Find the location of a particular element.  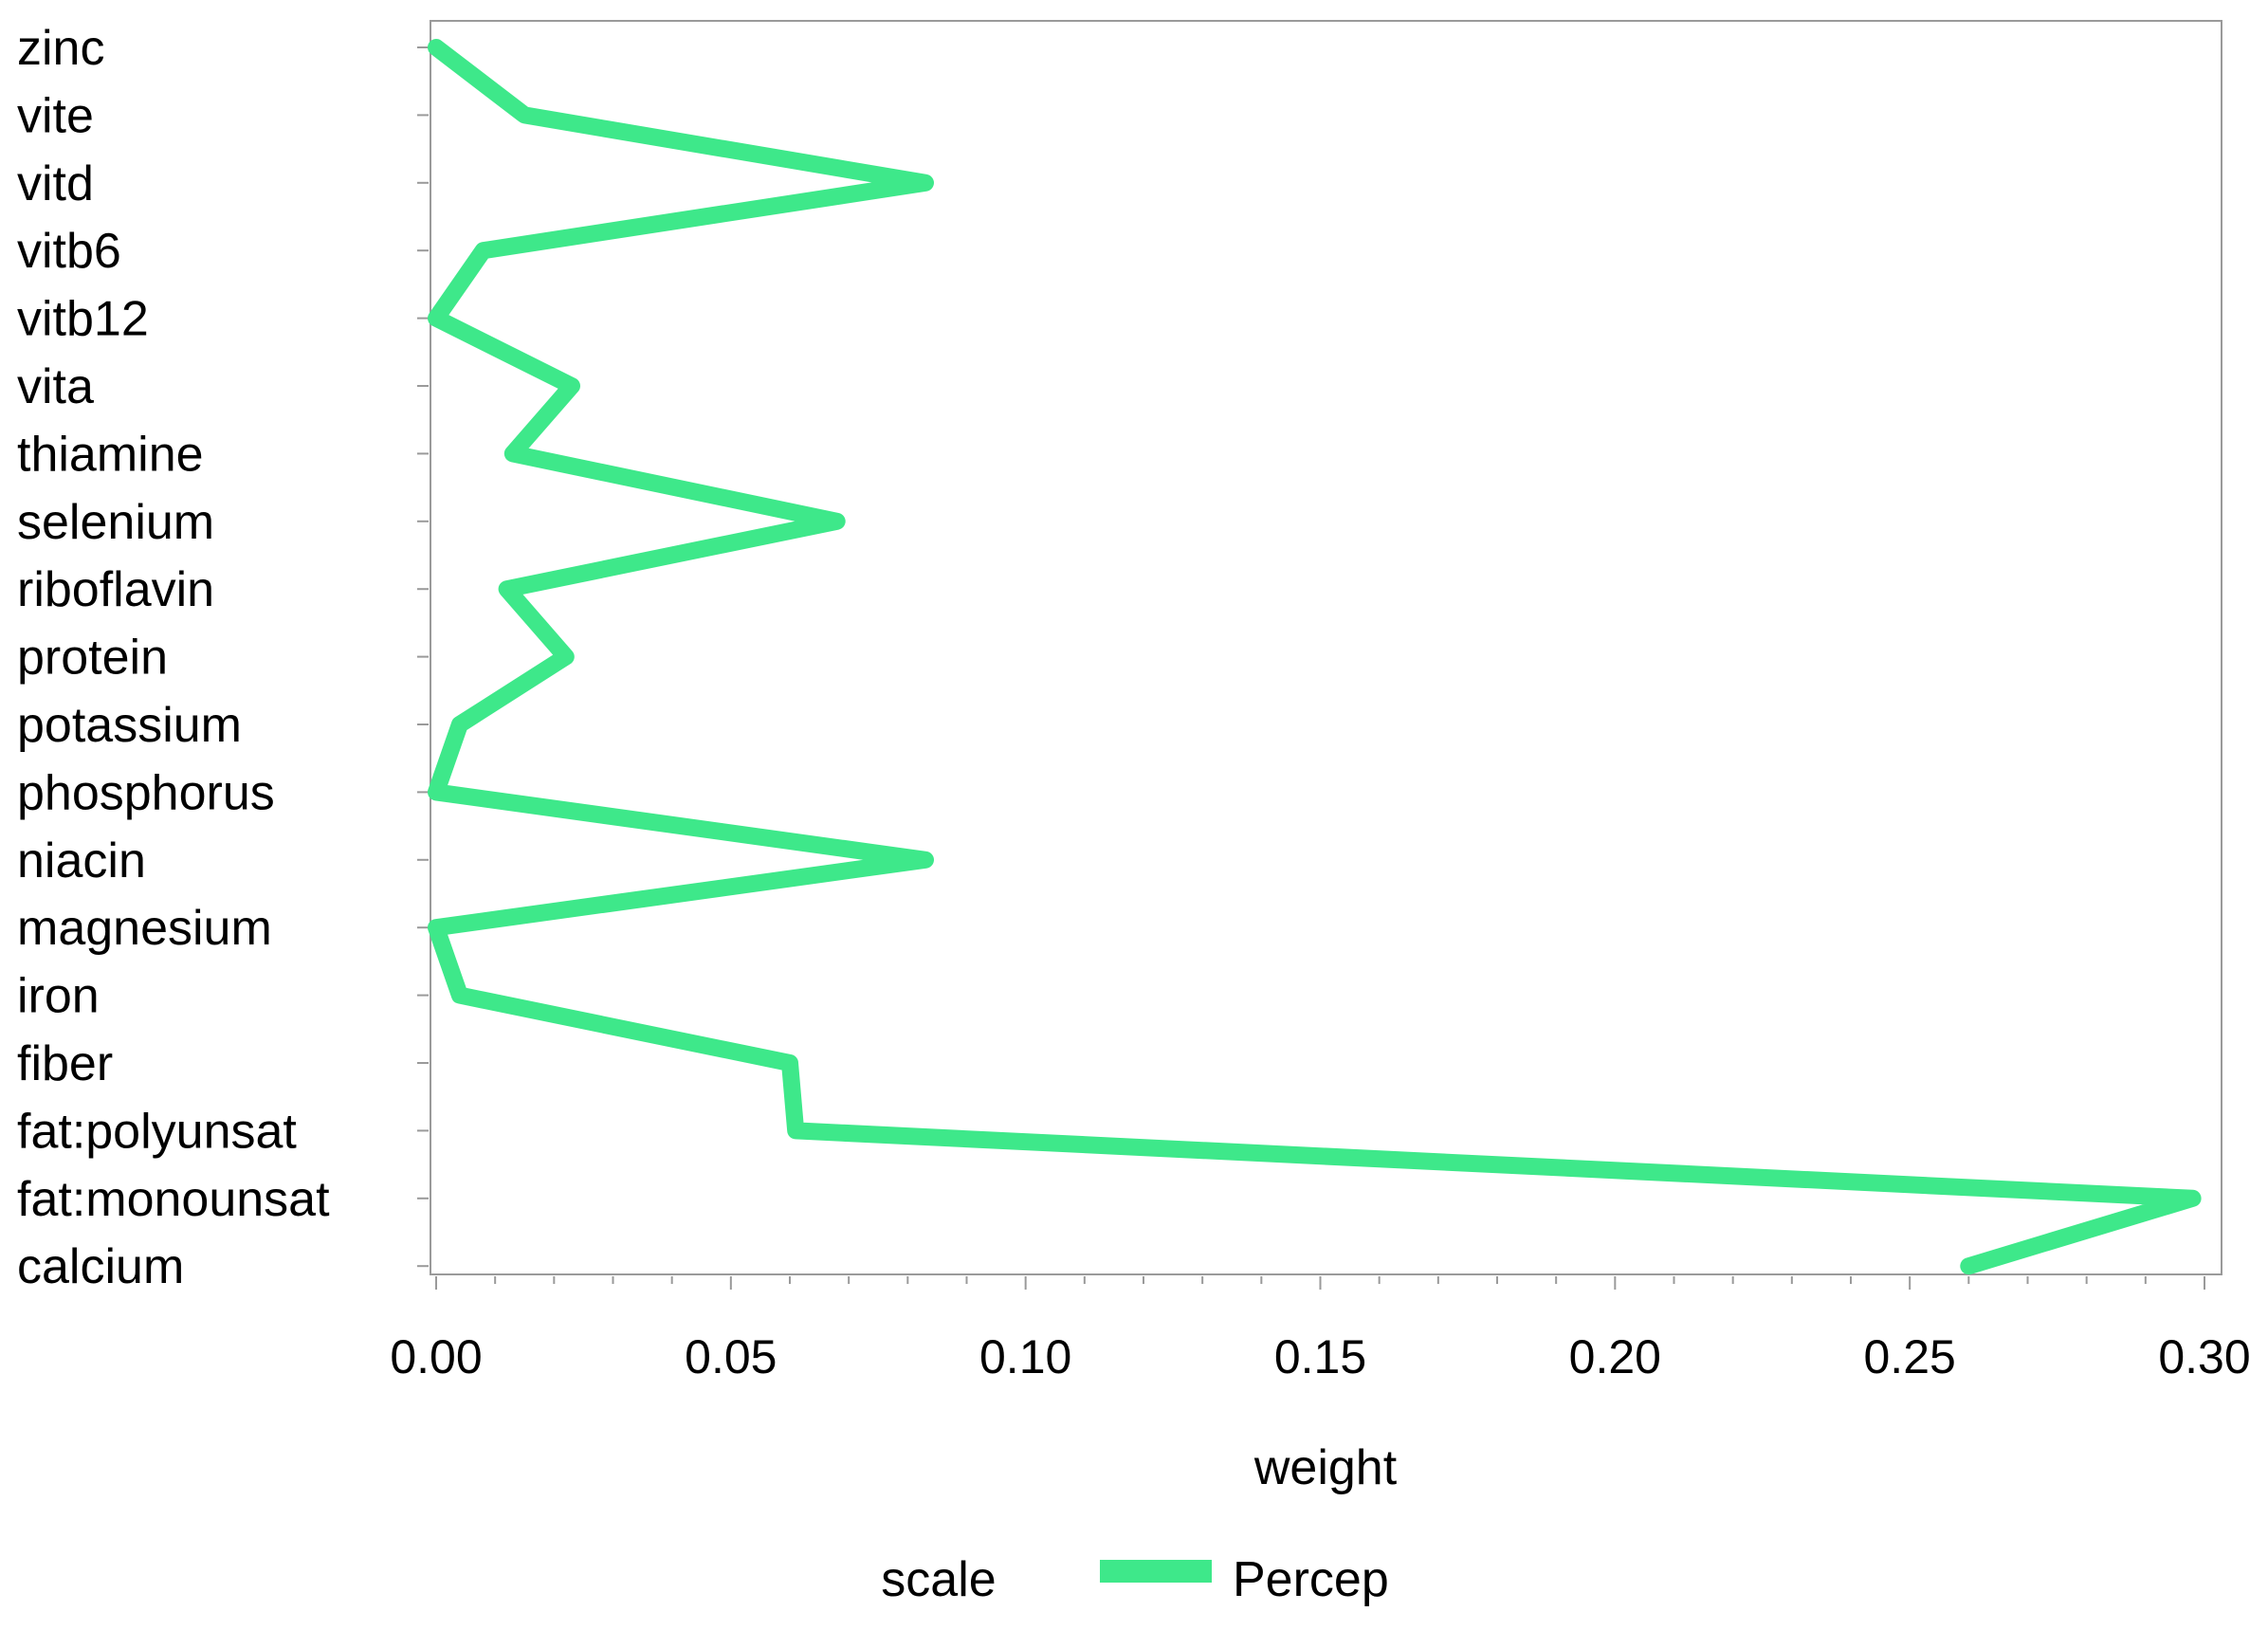

data-point-vitb6 is located at coordinates (484, 250).